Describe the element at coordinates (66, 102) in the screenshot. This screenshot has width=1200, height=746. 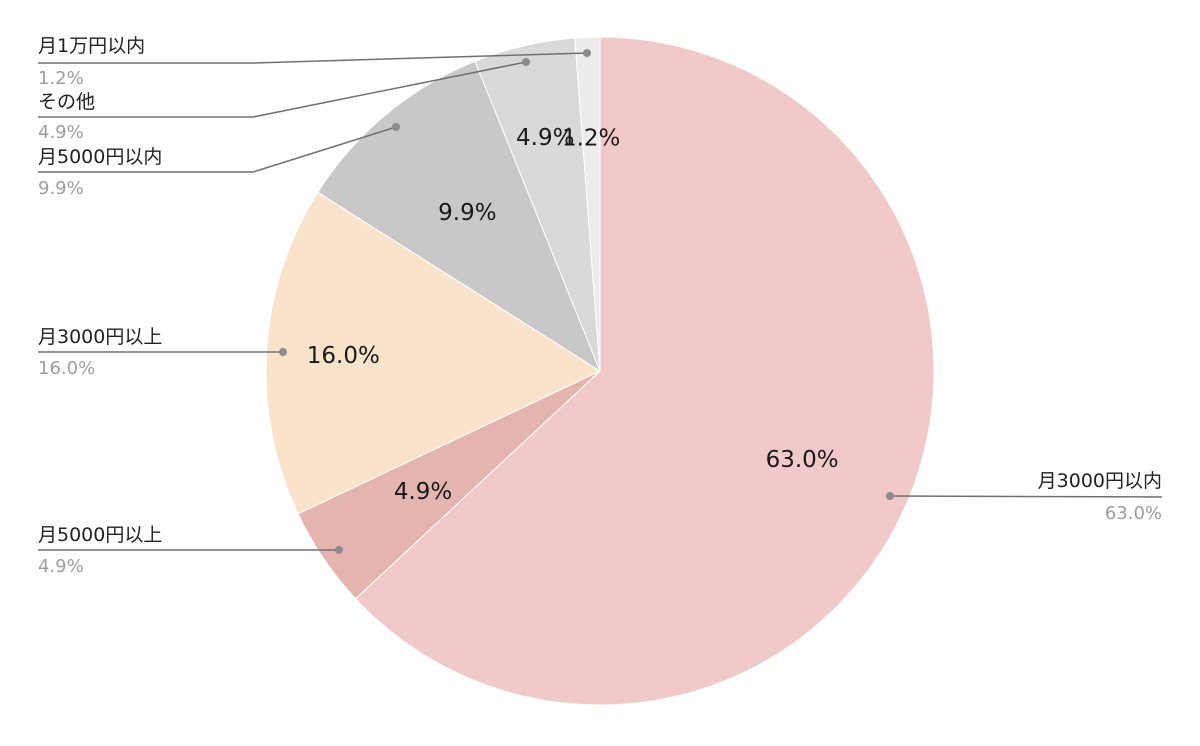
I see `callout-category-label: その他` at that location.